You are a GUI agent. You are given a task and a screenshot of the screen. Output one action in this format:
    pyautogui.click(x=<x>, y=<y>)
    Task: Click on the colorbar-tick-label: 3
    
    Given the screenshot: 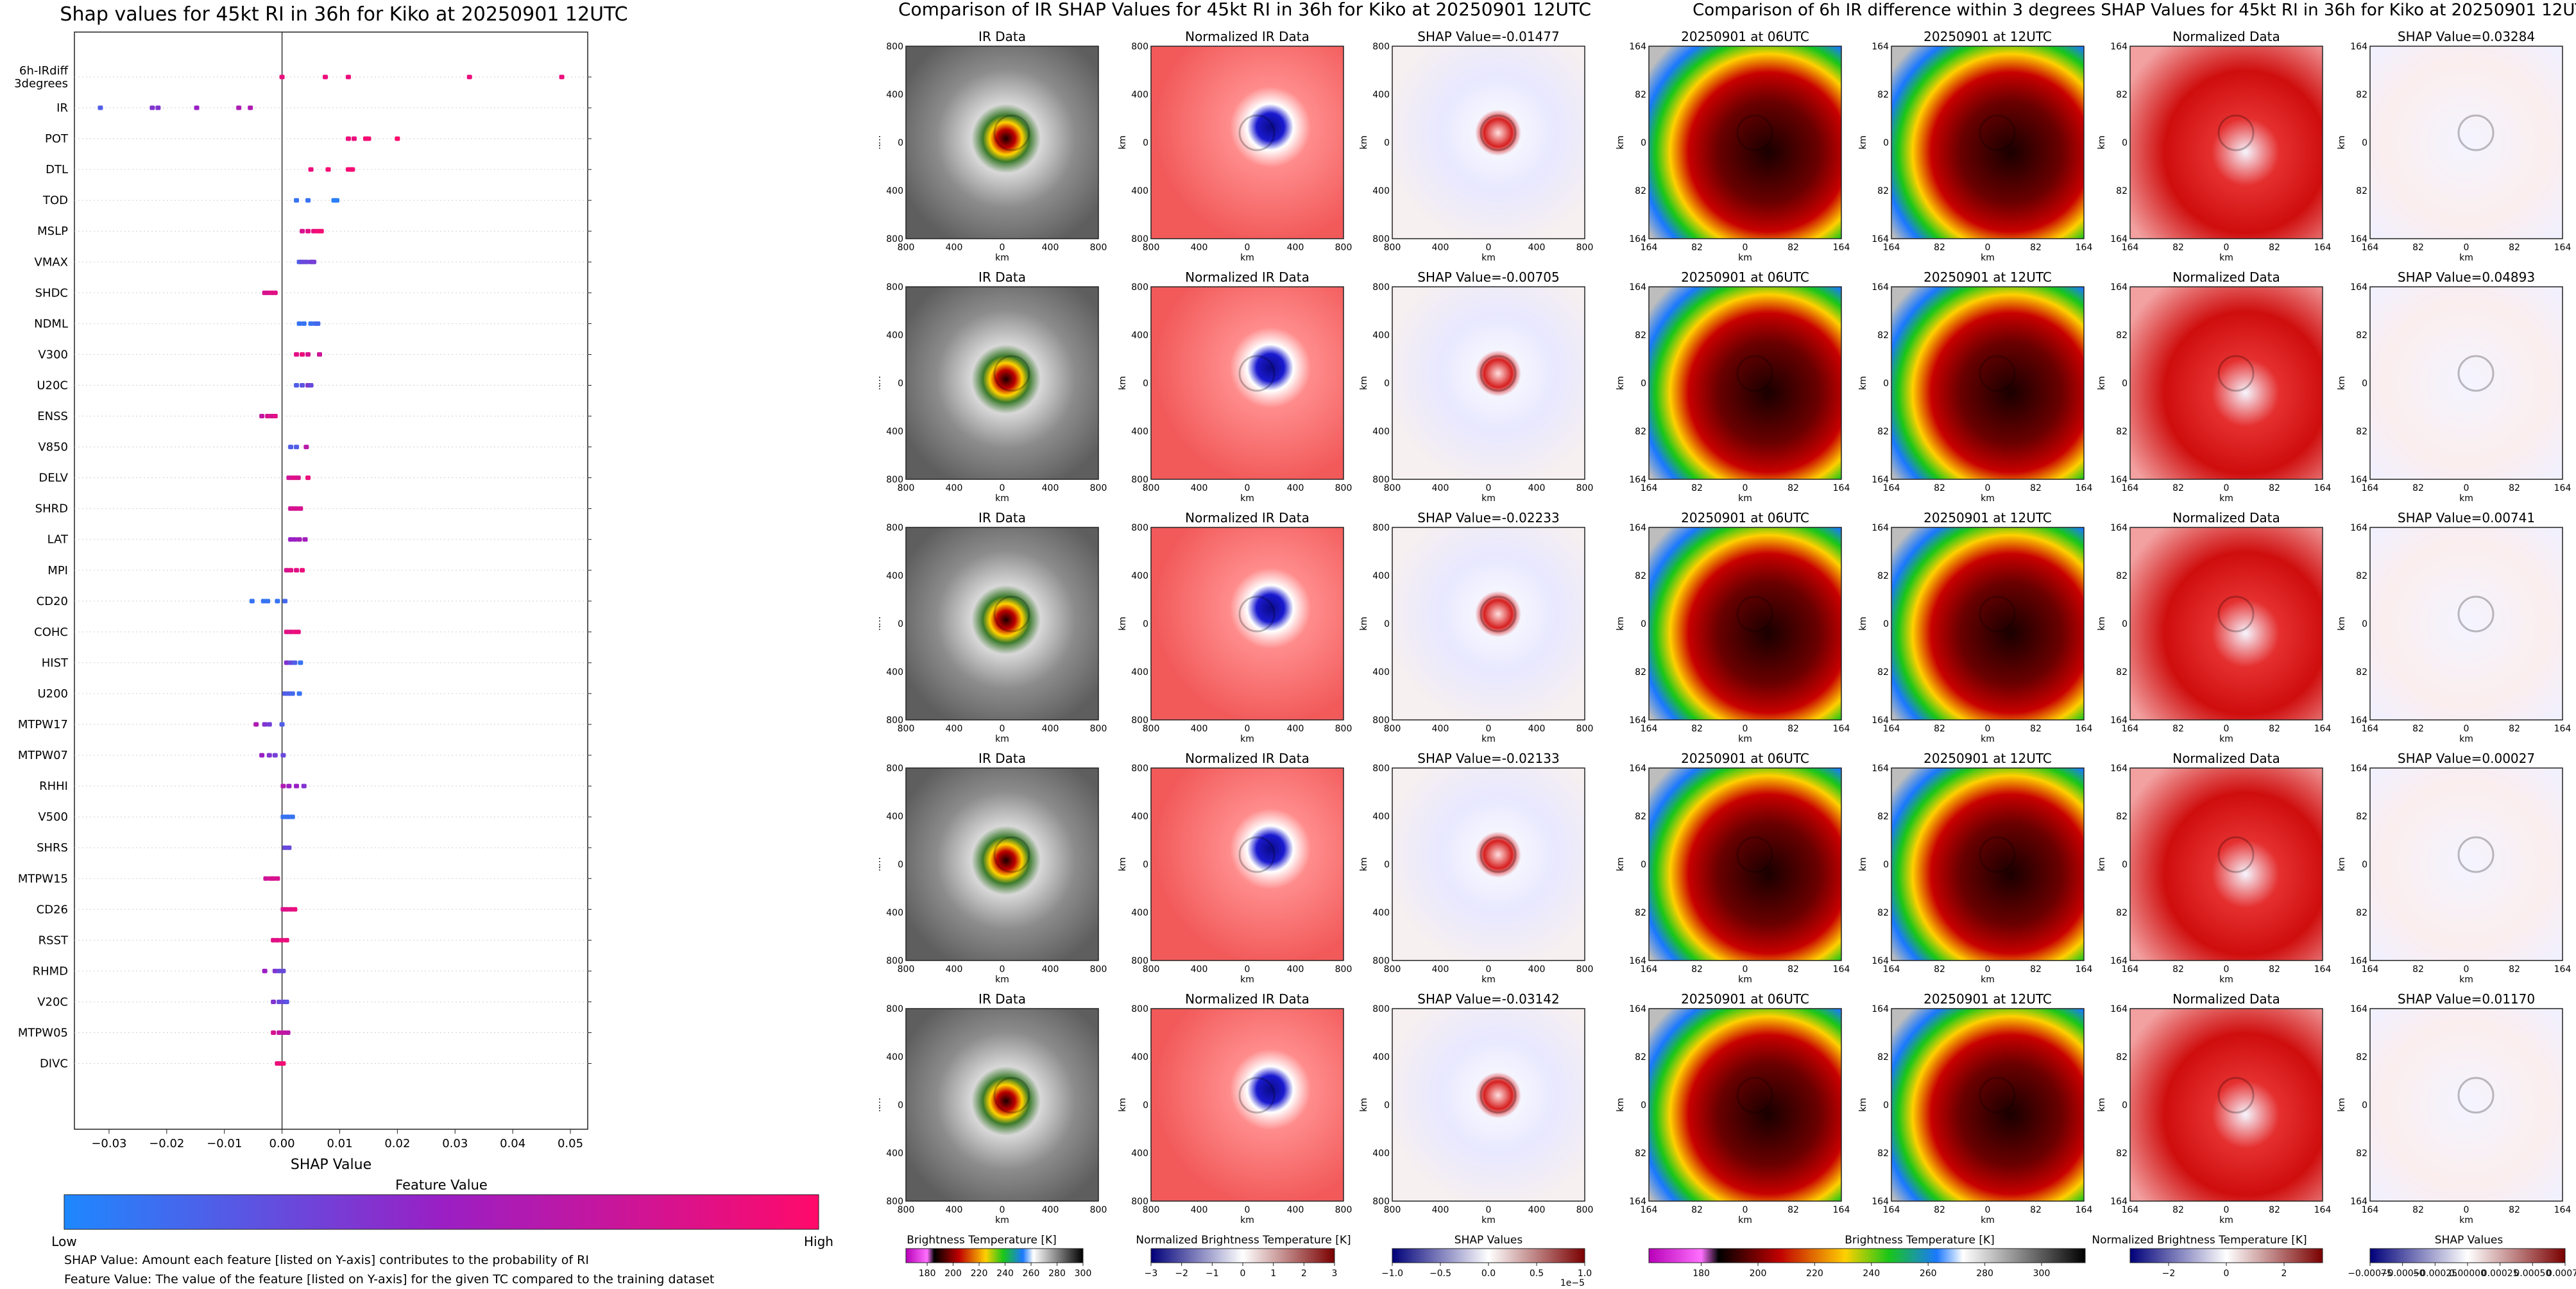 What is the action you would take?
    pyautogui.click(x=1335, y=1273)
    